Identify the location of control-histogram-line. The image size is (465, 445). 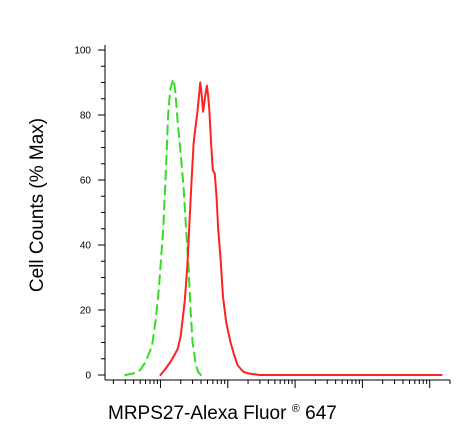
(163, 227).